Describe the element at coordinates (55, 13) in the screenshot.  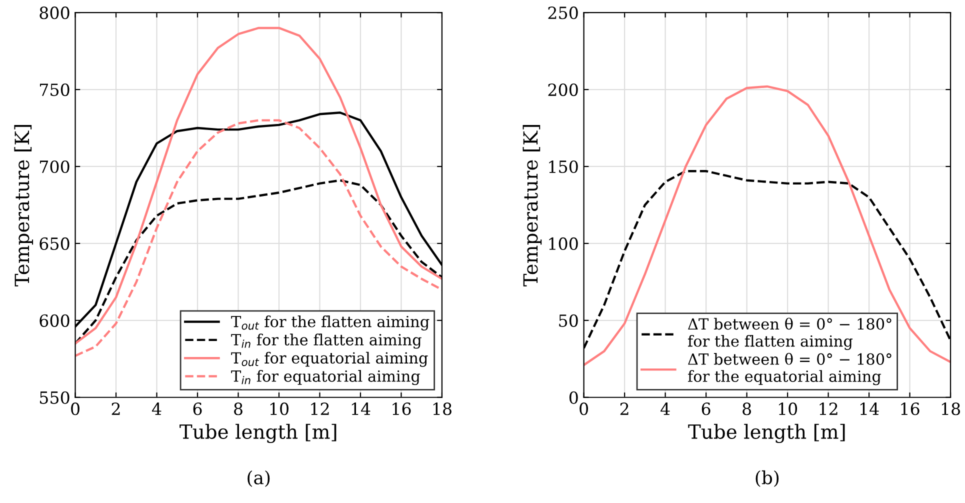
I see `y-tick-label: 800` at that location.